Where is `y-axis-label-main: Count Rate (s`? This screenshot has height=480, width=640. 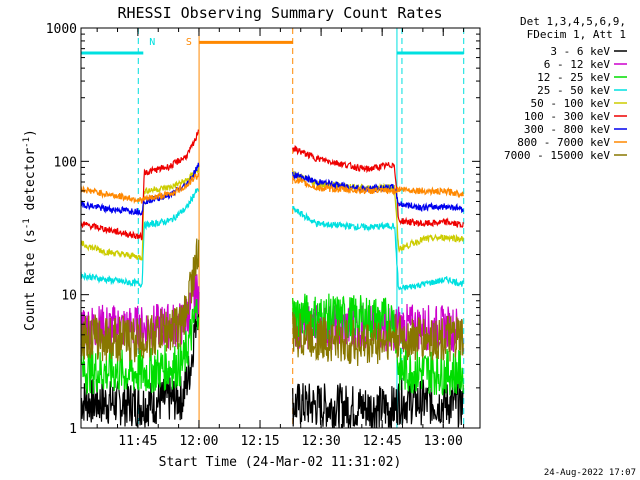
y-axis-label-main: Count Rate (s is located at coordinates (30, 280).